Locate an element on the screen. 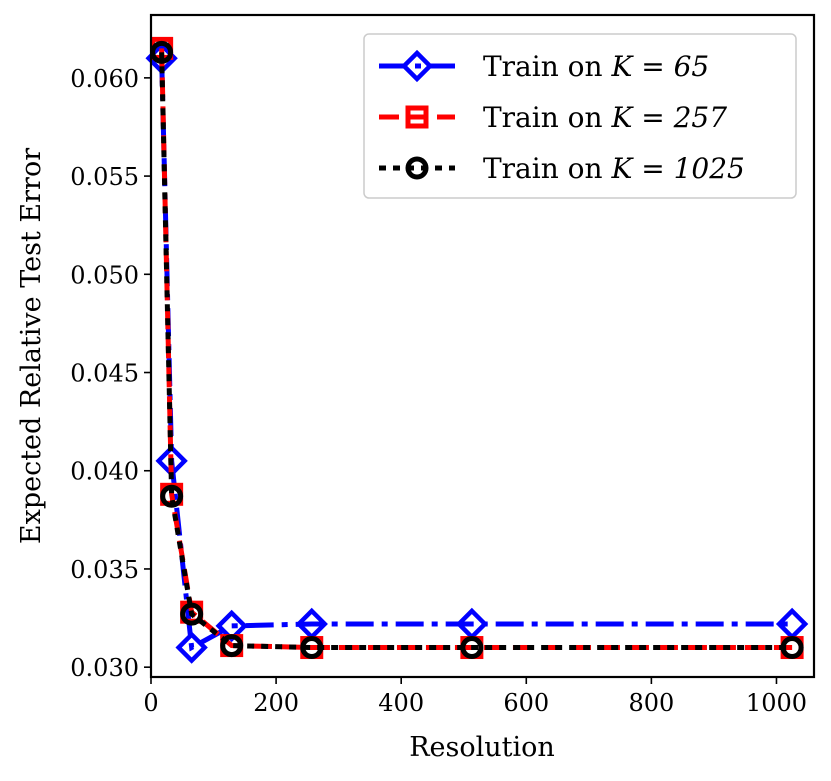  x-tick-label: 800 is located at coordinates (651, 703).